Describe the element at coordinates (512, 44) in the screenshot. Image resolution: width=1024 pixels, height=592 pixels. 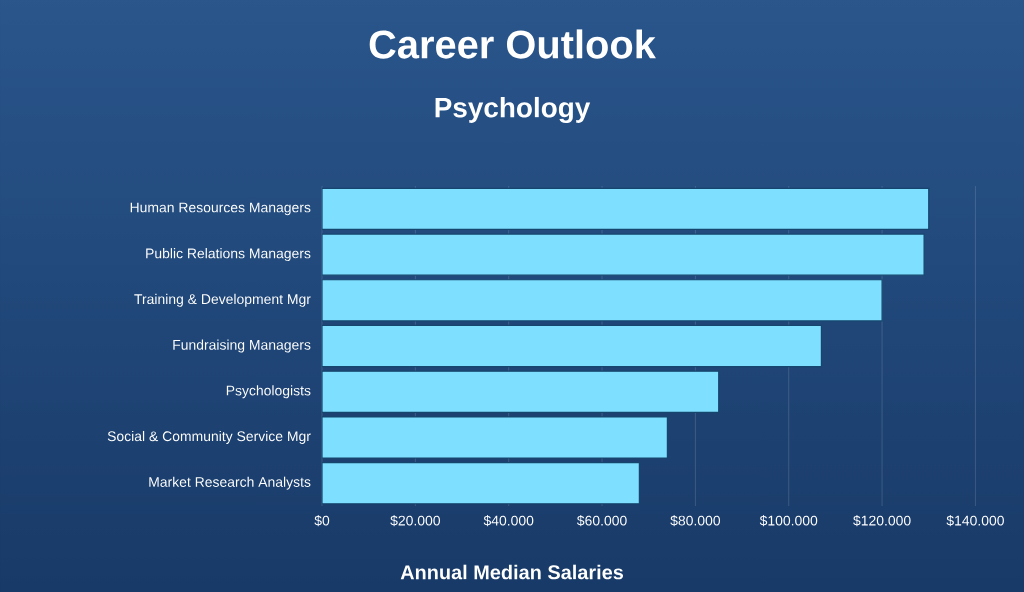
I see `chart-title: Career Outlook` at that location.